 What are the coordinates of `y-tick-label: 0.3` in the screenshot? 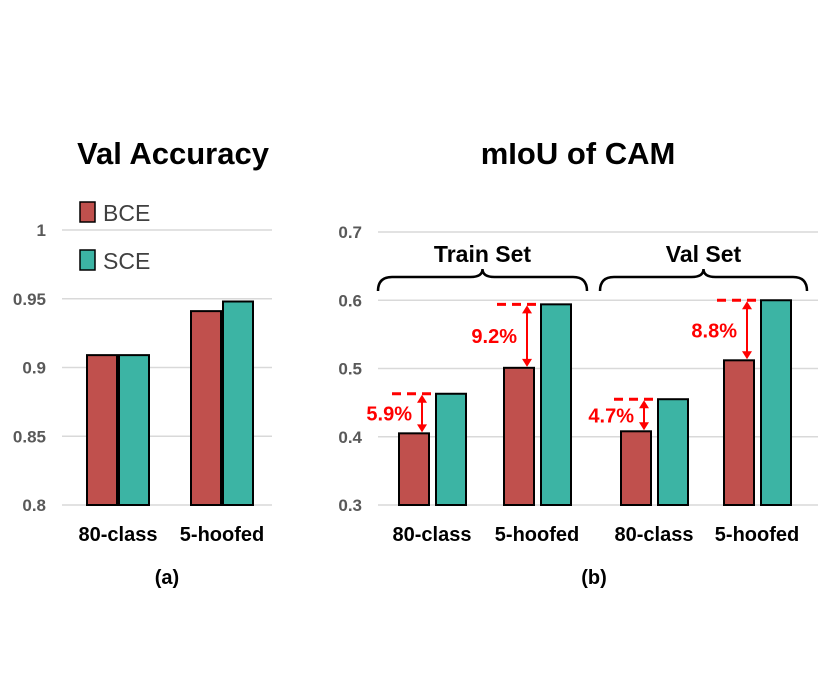 It's located at (350, 505).